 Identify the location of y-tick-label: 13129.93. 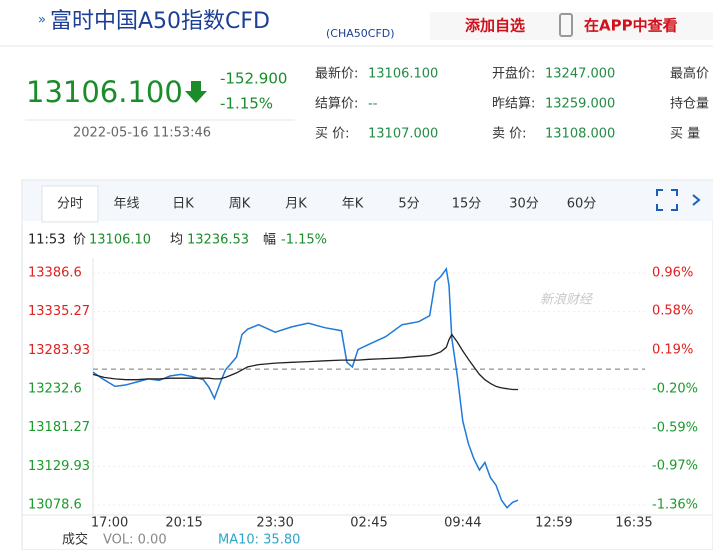
(59, 466).